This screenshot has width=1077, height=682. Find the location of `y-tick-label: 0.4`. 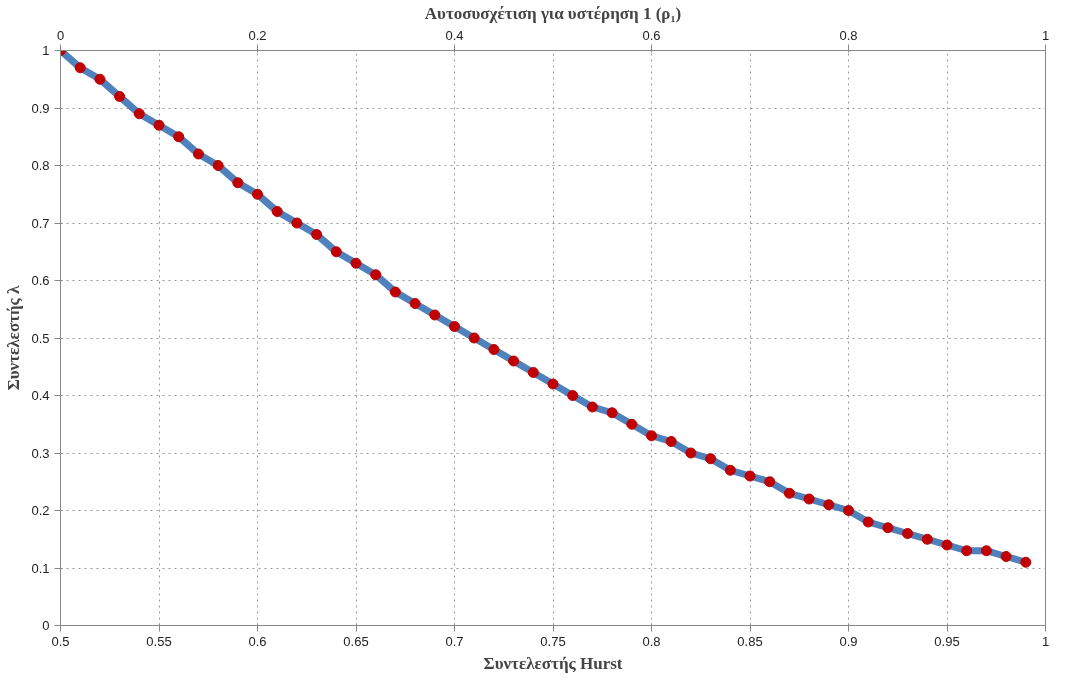

y-tick-label: 0.4 is located at coordinates (40, 395).